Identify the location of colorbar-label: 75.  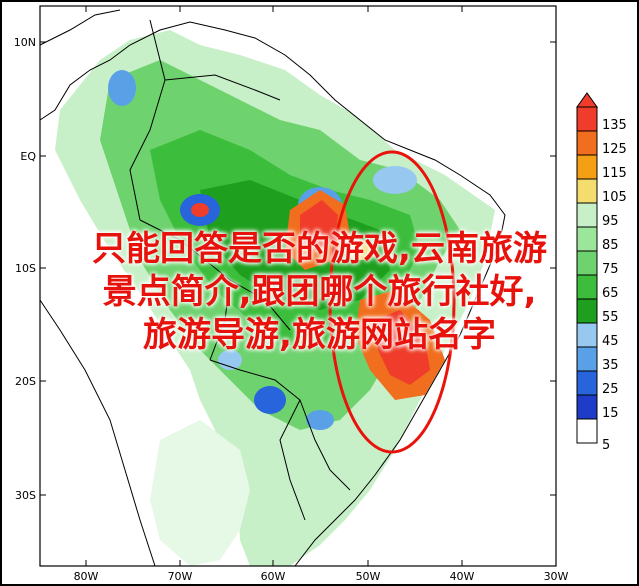
(610, 269).